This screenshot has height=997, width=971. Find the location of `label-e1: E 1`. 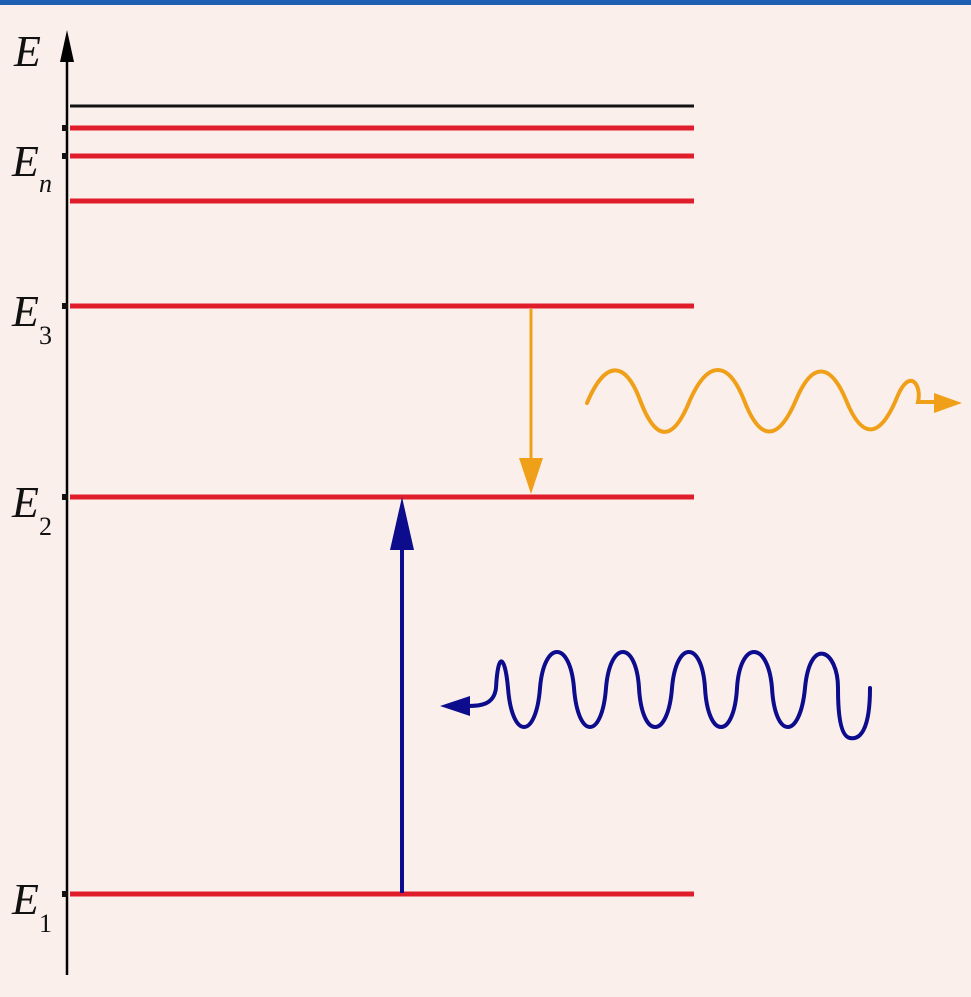

label-e1: E 1 is located at coordinates (31, 906).